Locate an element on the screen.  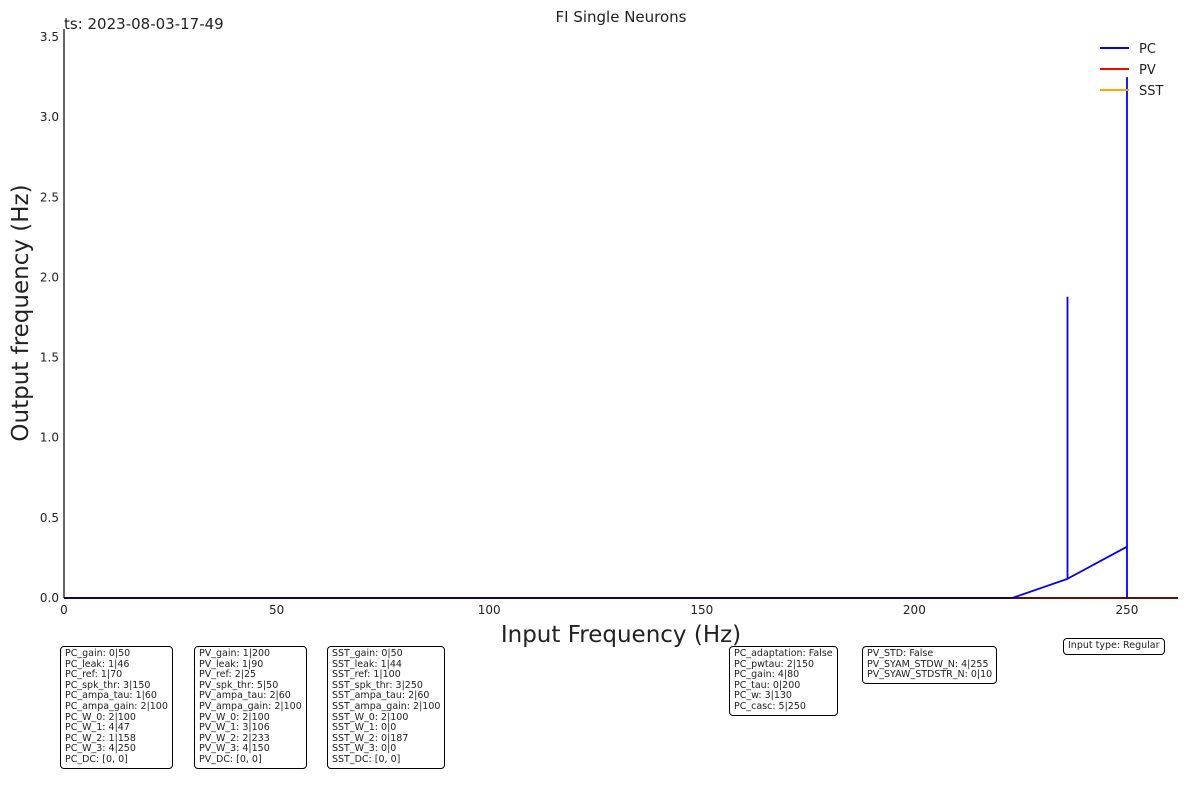
param-line: PC_w: 3|130 is located at coordinates (763, 696).